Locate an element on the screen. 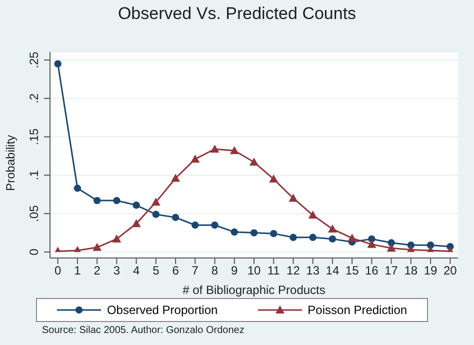 The width and height of the screenshot is (474, 345). y-tick-label: .1 is located at coordinates (34, 175).